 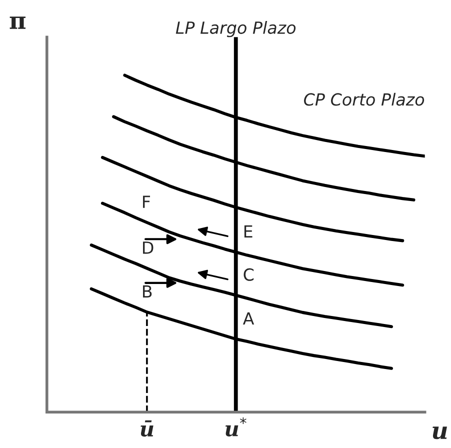 I want to click on ref-line-label: LP Largo Plazo, so click(x=236, y=29).